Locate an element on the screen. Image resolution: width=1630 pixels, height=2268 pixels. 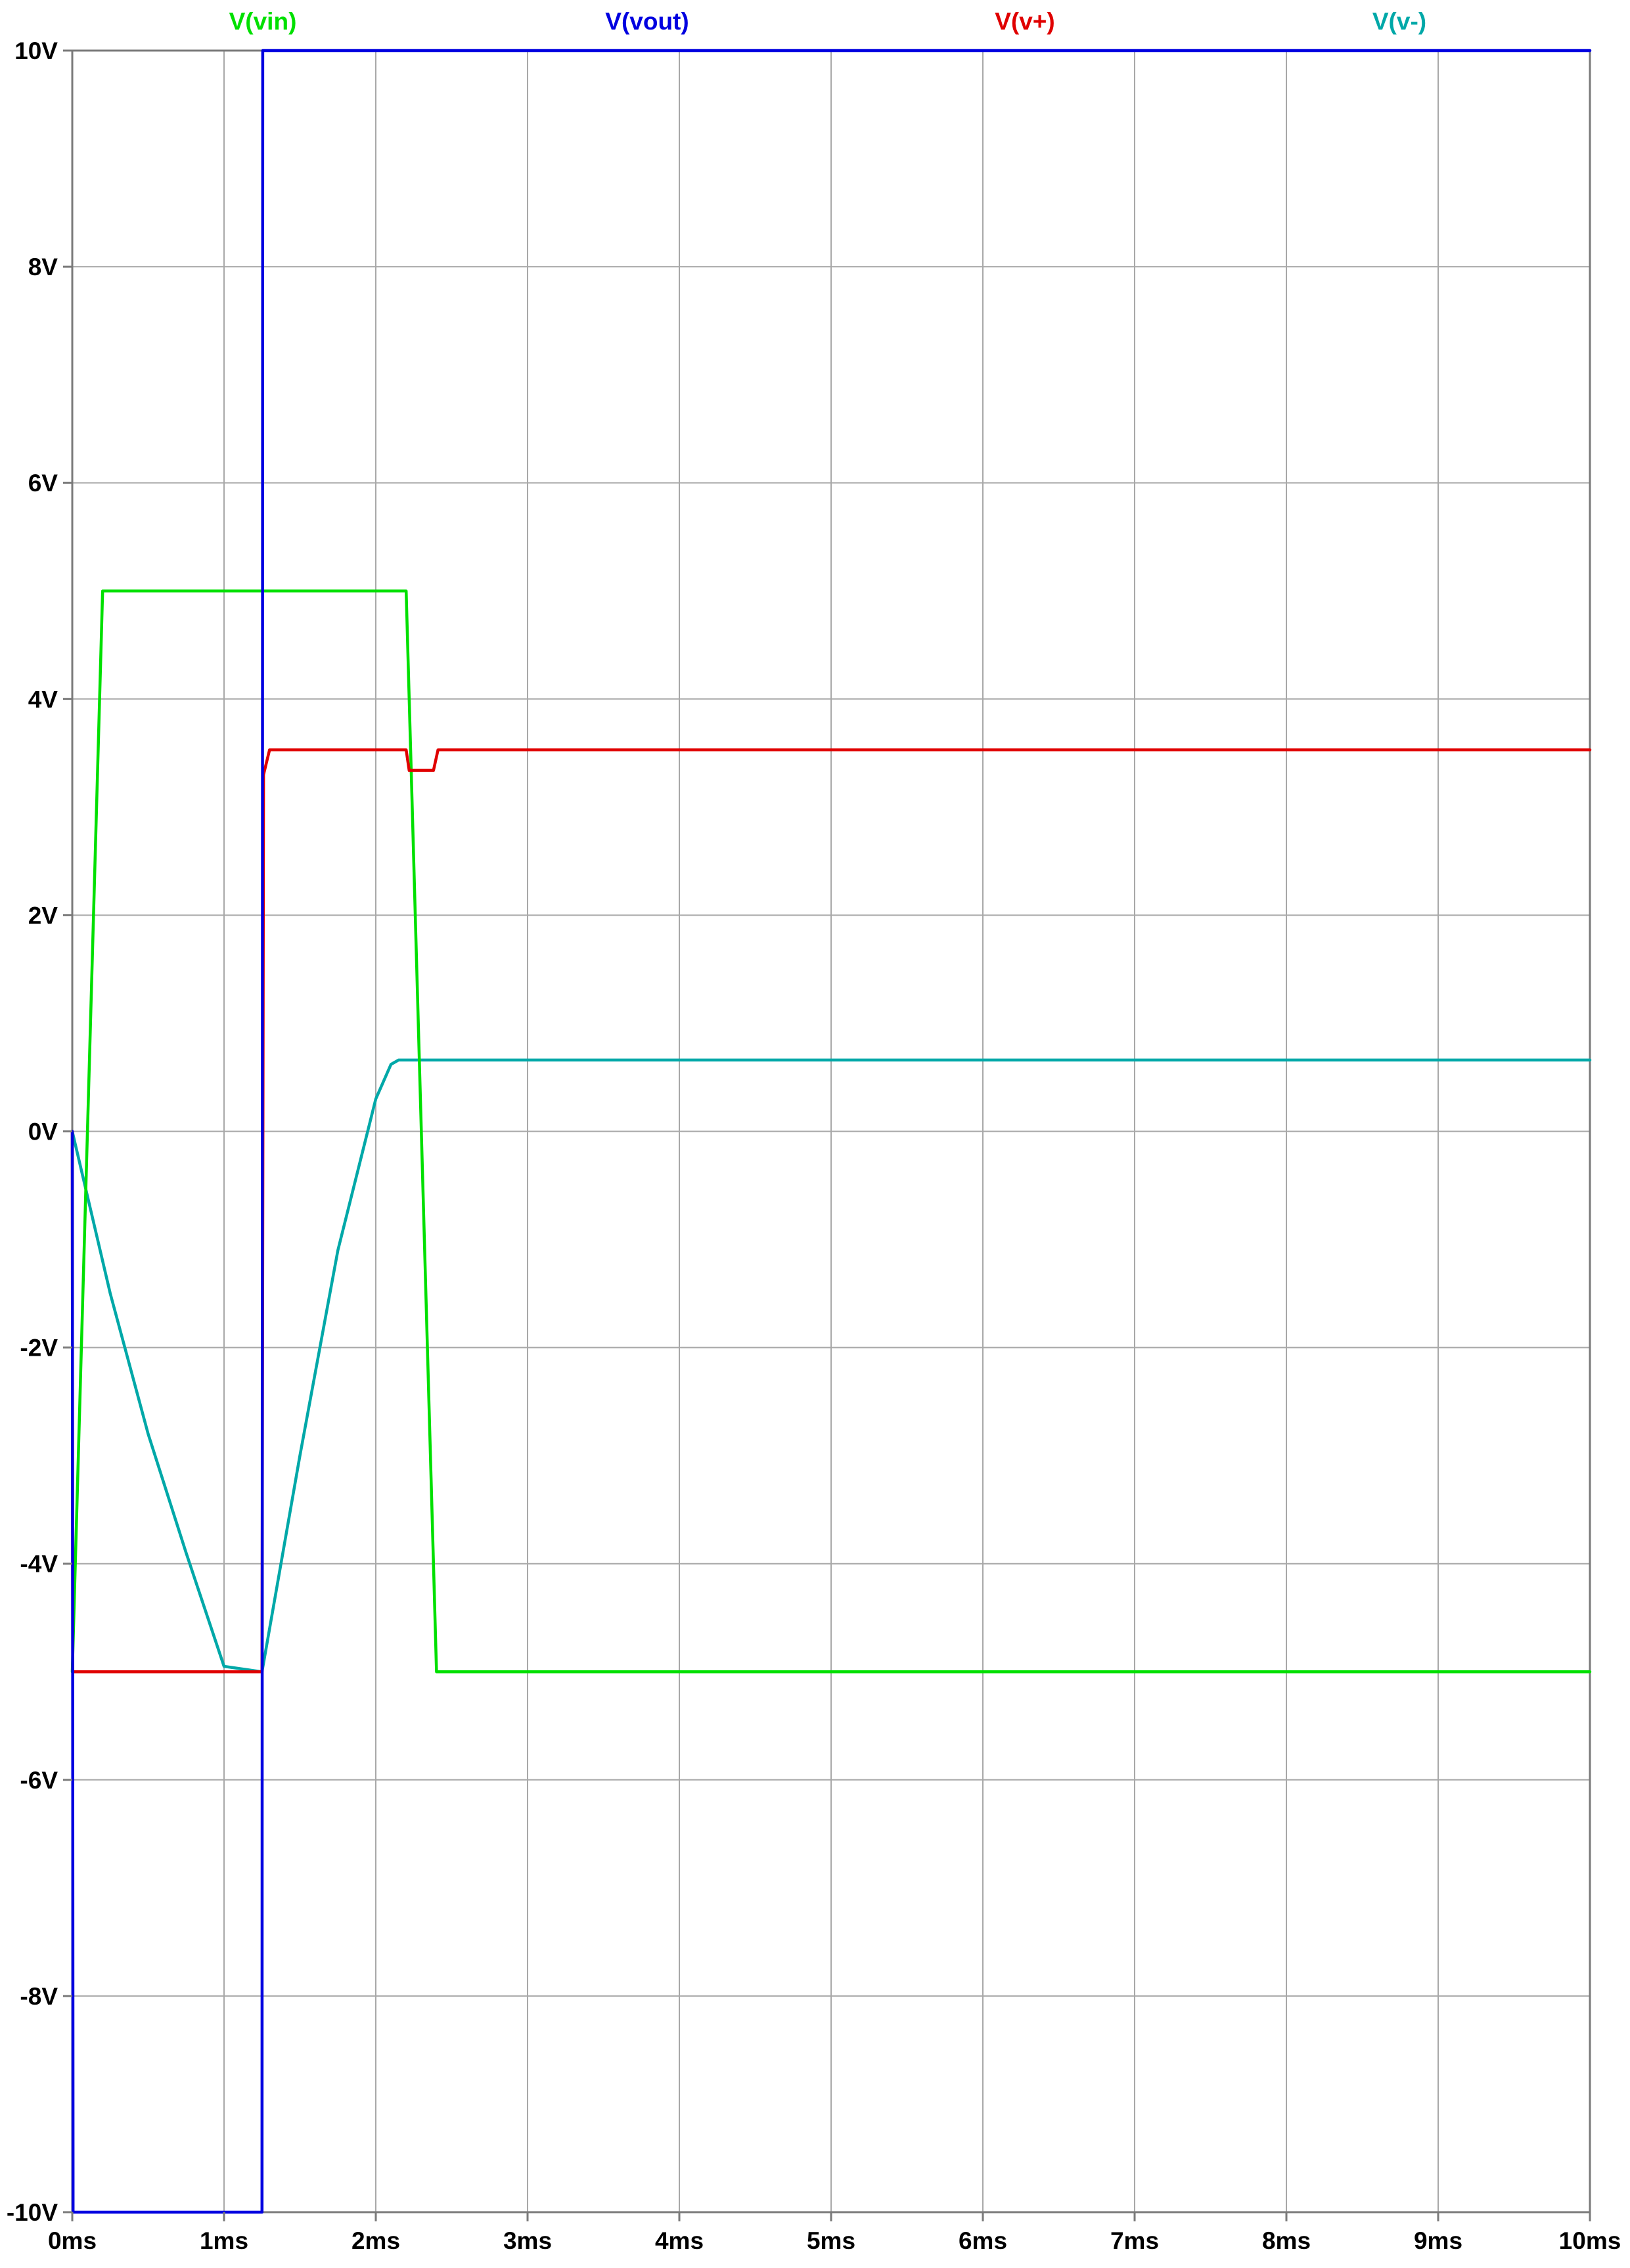
y-tick-label: -2V is located at coordinates (39, 1349).